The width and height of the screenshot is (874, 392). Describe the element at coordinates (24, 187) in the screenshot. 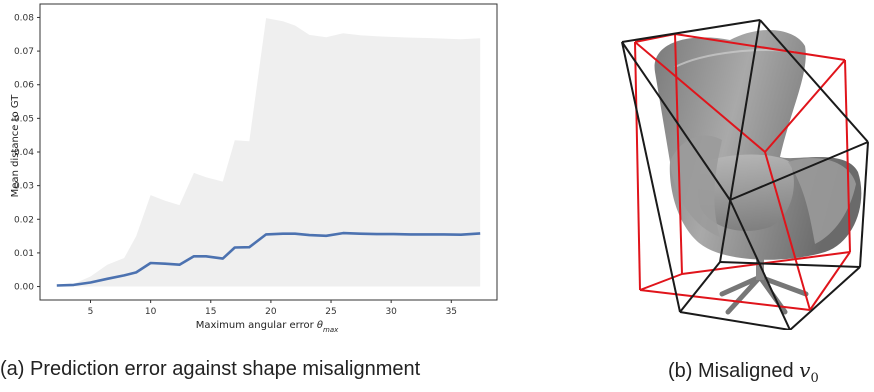

I see `y-tick-label: 0.03` at that location.